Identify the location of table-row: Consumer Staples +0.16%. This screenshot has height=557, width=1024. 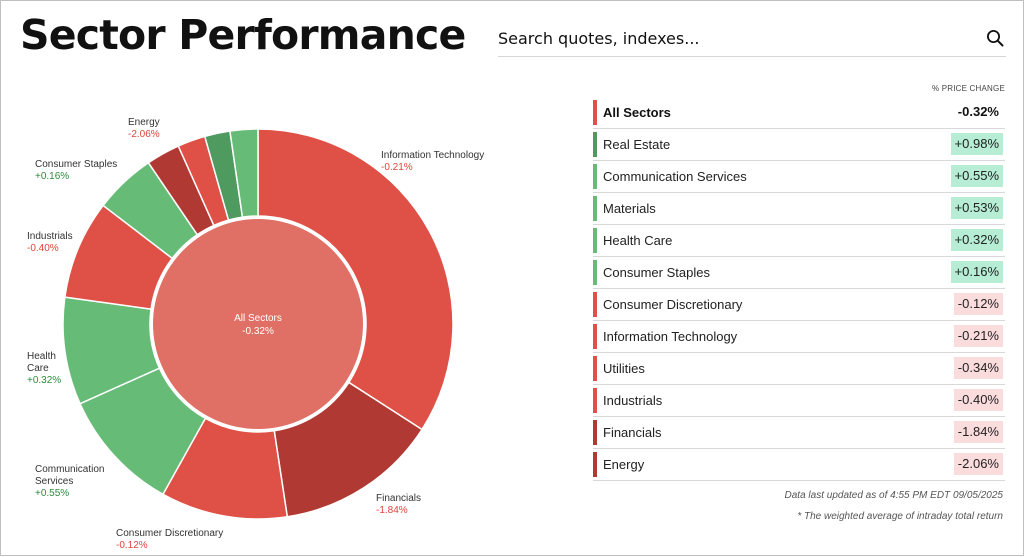
(799, 273).